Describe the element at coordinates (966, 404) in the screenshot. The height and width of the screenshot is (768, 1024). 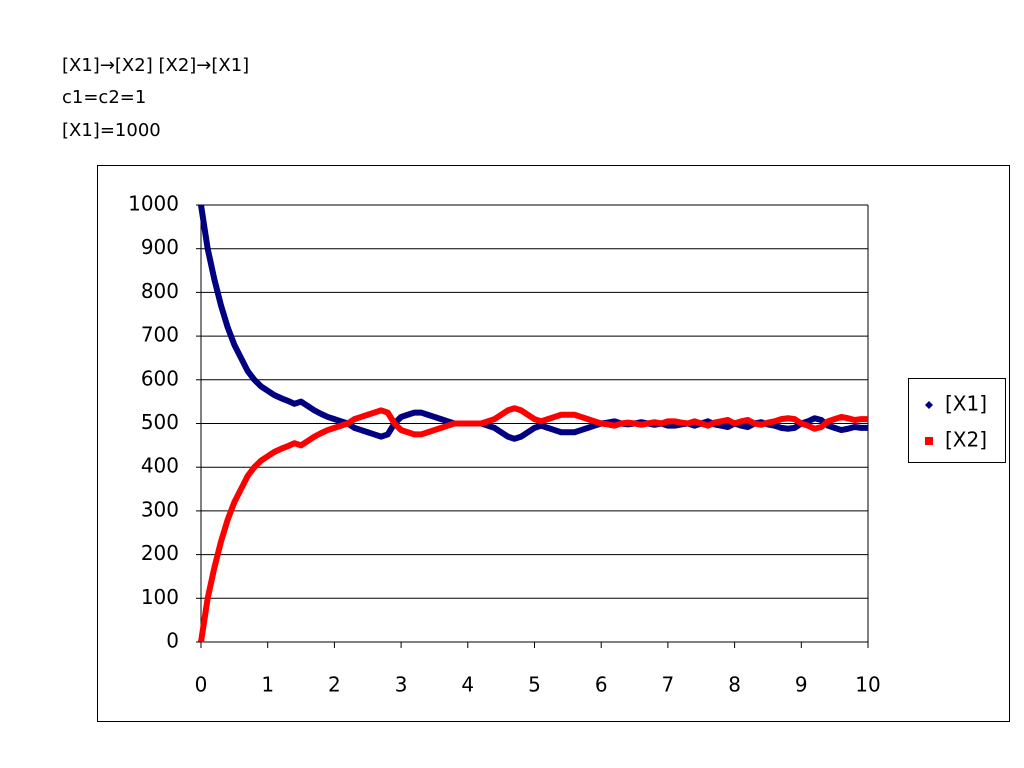
I see `legend-label: [X1]` at that location.